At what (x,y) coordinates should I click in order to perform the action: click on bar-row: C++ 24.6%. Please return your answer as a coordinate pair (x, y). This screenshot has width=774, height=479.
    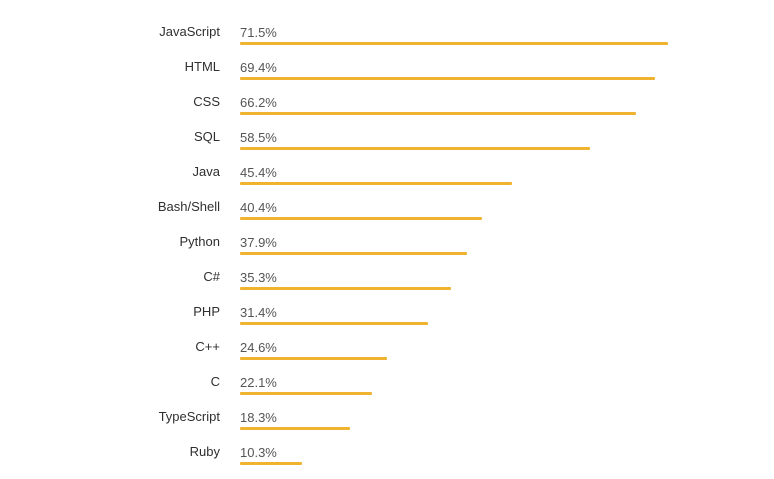
    Looking at the image, I should click on (387, 356).